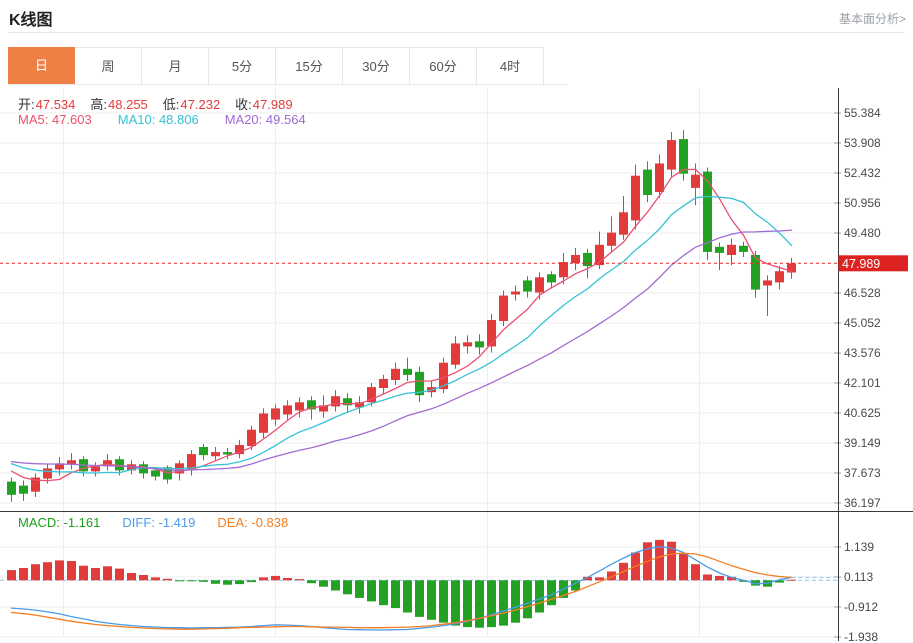 Image resolution: width=913 pixels, height=643 pixels. Describe the element at coordinates (443, 65) in the screenshot. I see `tab-60min: 60分` at that location.